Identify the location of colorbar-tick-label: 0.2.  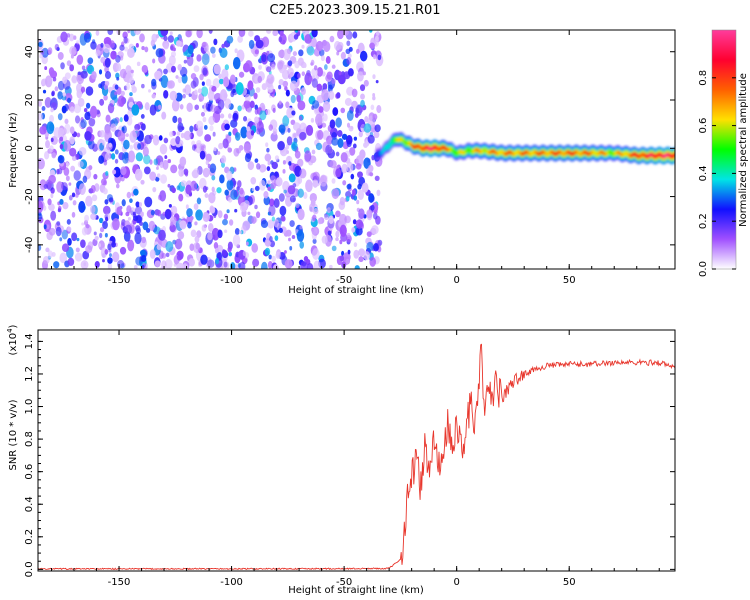
(703, 221).